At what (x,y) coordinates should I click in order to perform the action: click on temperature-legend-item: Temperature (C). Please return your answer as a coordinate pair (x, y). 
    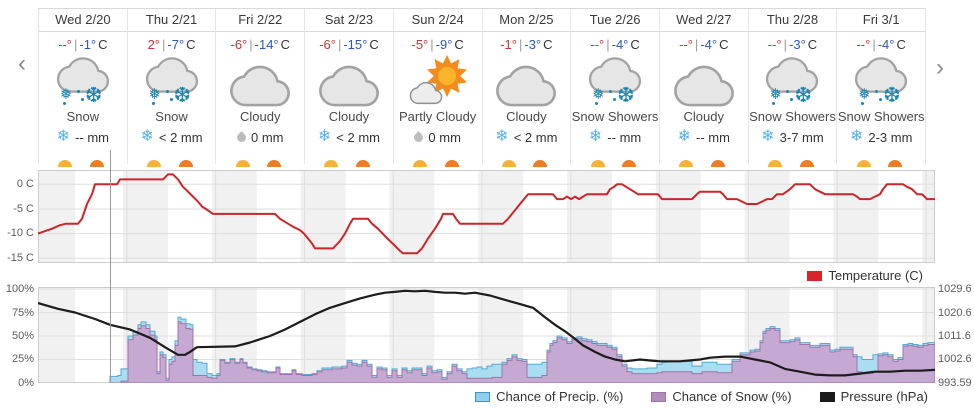
    Looking at the image, I should click on (865, 275).